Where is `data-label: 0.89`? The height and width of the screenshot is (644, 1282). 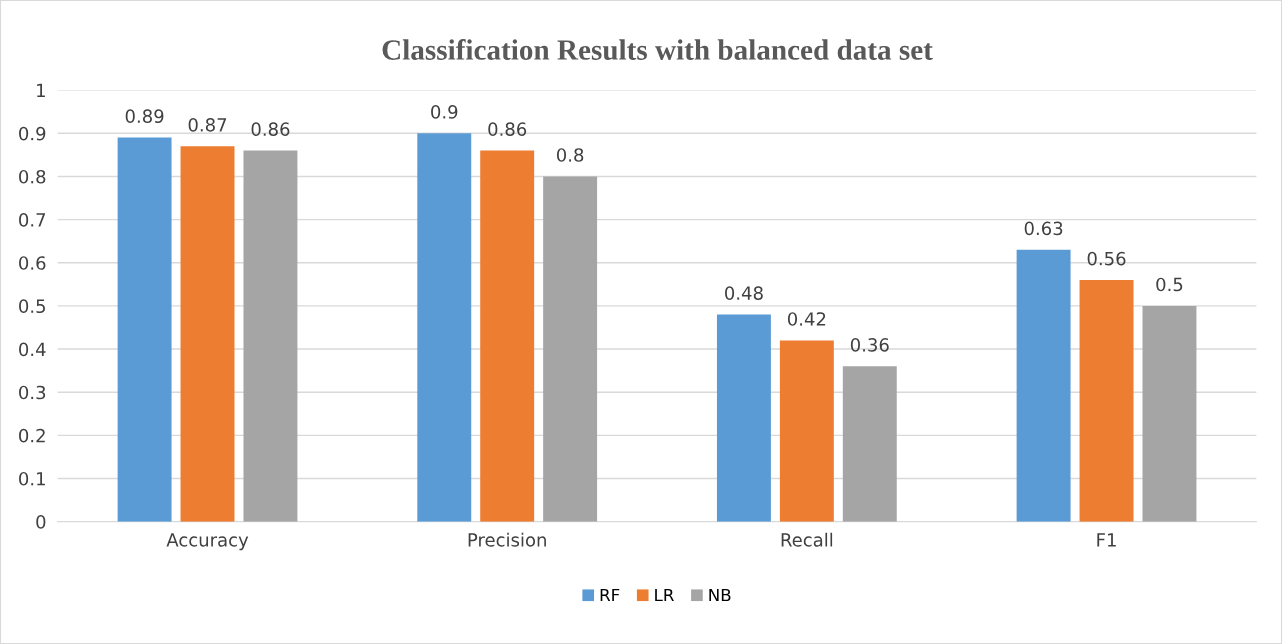 data-label: 0.89 is located at coordinates (144, 116).